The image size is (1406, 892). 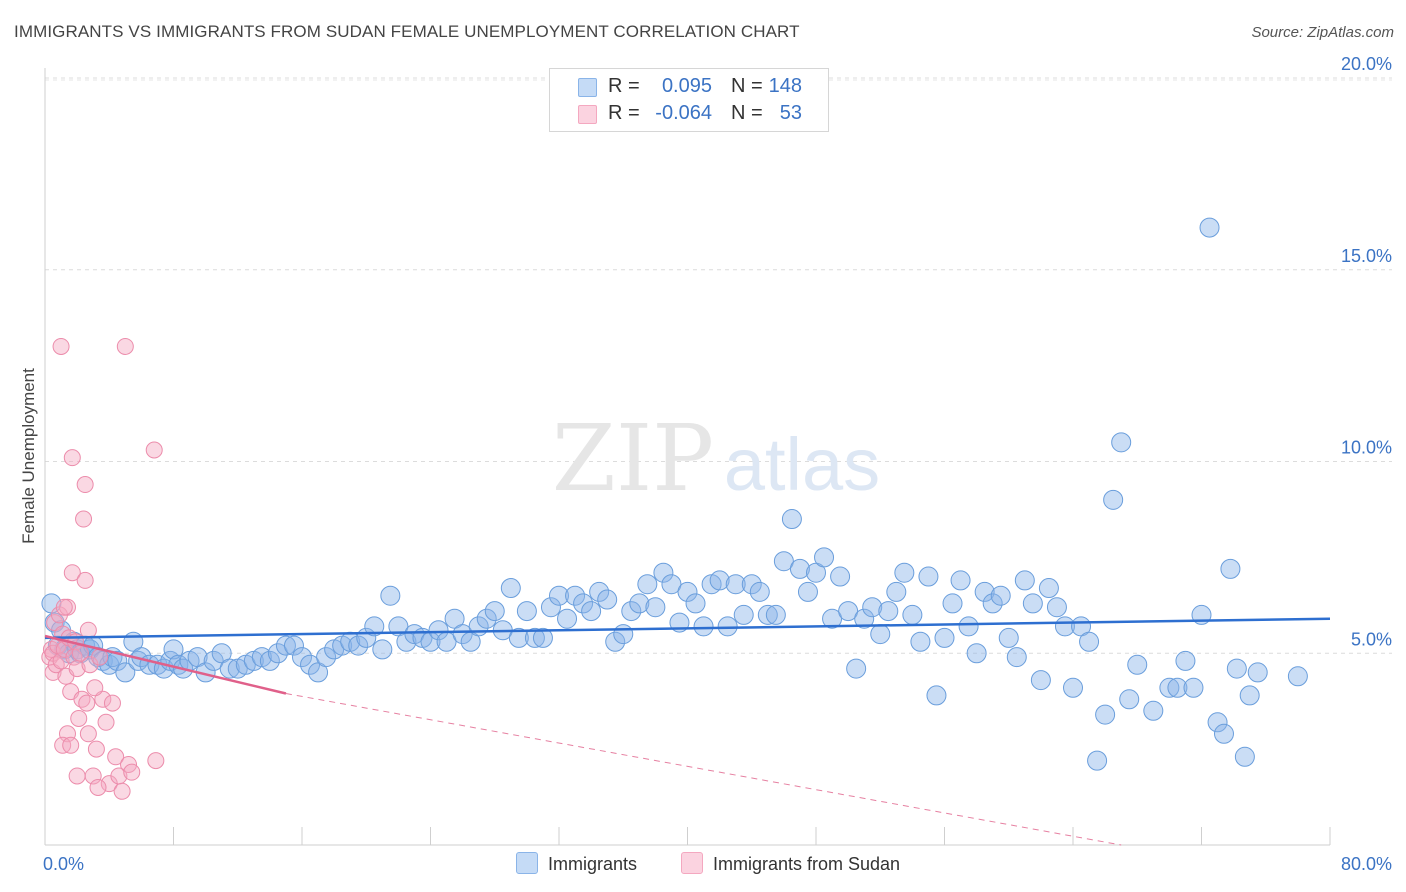 What do you see at coordinates (716, 458) in the screenshot?
I see `watermark: ZIP atlas` at bounding box center [716, 458].